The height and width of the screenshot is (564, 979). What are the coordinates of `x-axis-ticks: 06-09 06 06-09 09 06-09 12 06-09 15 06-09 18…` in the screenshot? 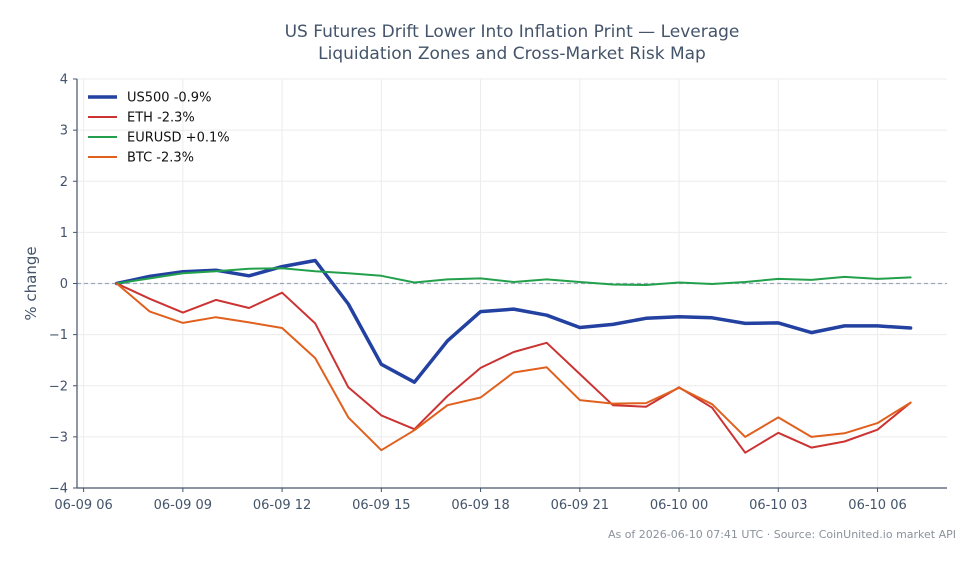 It's located at (480, 500).